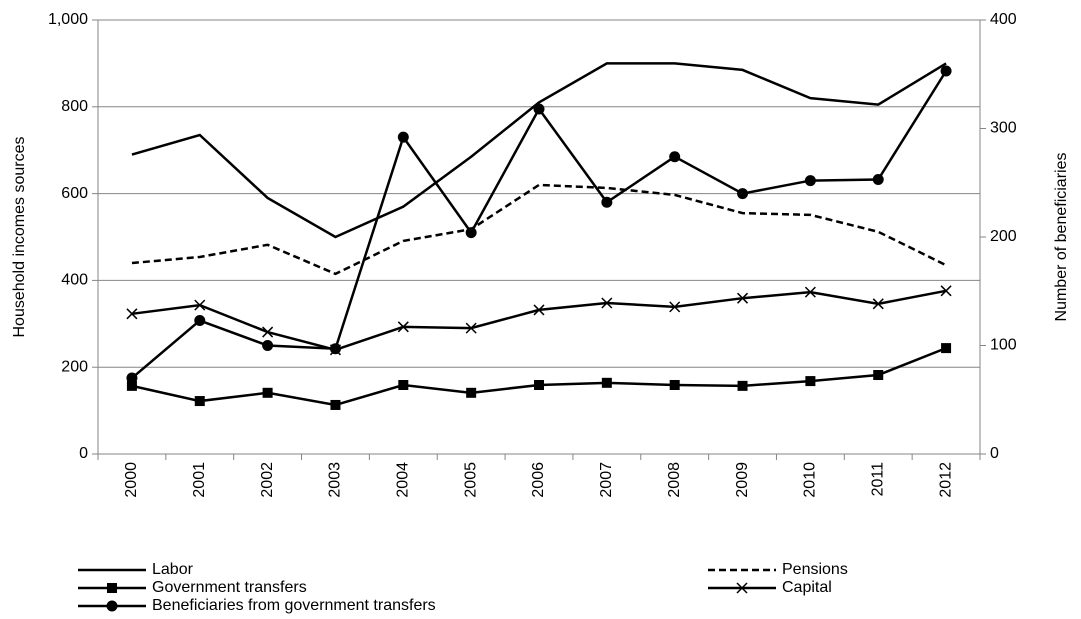 The image size is (1081, 619). I want to click on x-tick-label: 2000, so click(131, 480).